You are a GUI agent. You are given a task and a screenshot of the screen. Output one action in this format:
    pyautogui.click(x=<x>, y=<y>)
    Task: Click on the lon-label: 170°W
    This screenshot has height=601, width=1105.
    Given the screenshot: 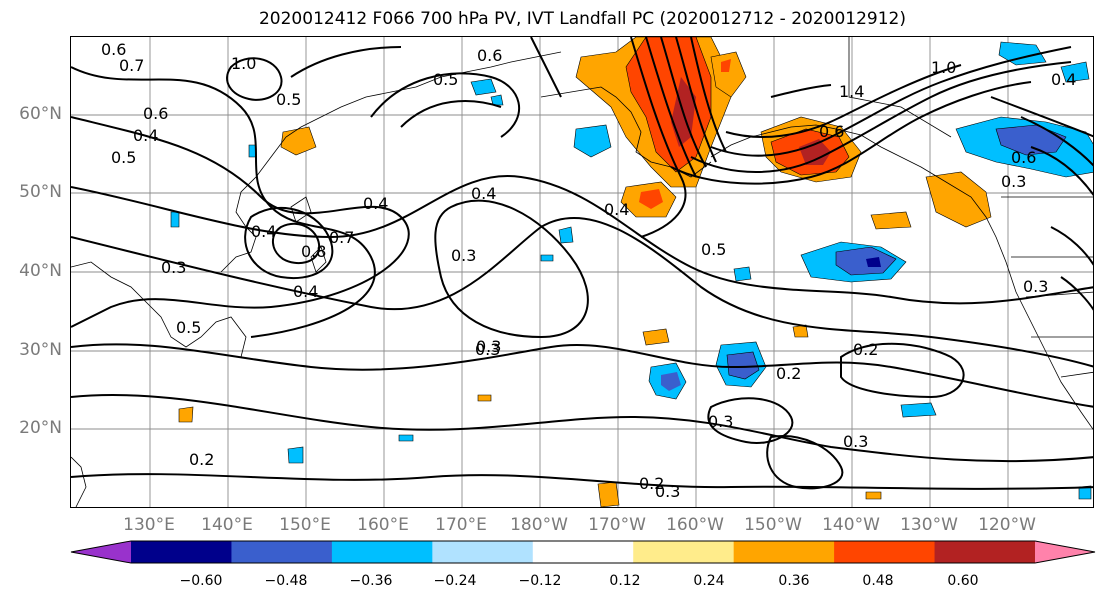 What is the action you would take?
    pyautogui.click(x=617, y=525)
    